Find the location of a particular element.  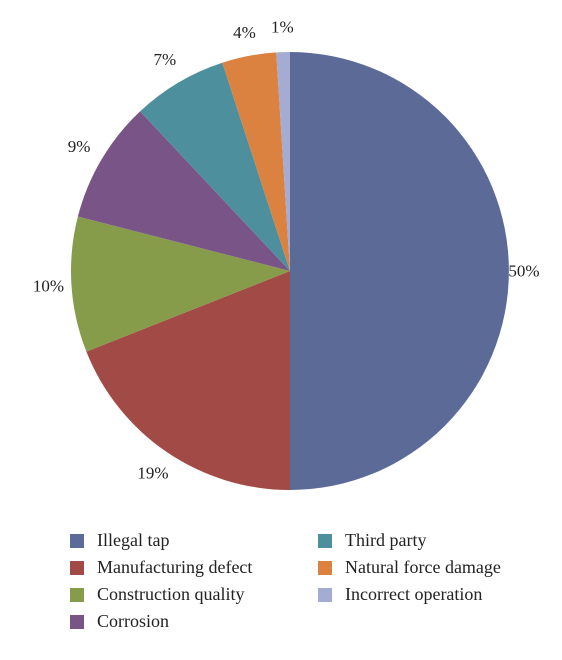

value-label-construction-quality: 10% is located at coordinates (48, 286).